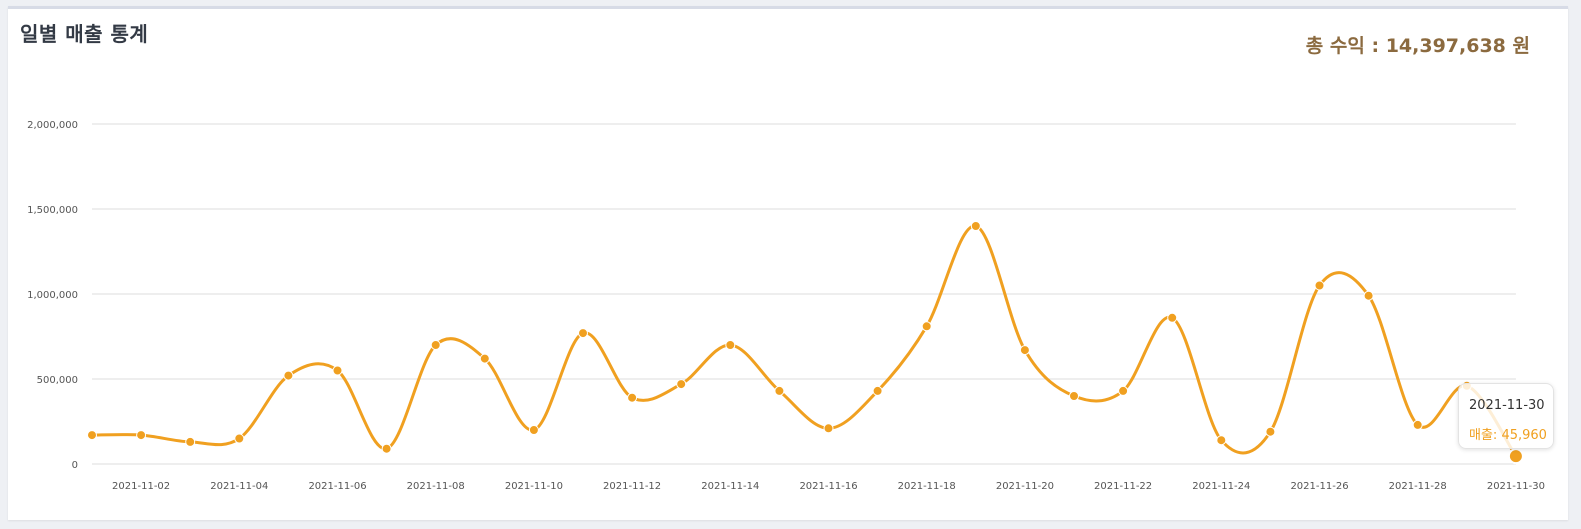  What do you see at coordinates (1521, 46) in the screenshot?
I see `total-revenue-unit: 원` at bounding box center [1521, 46].